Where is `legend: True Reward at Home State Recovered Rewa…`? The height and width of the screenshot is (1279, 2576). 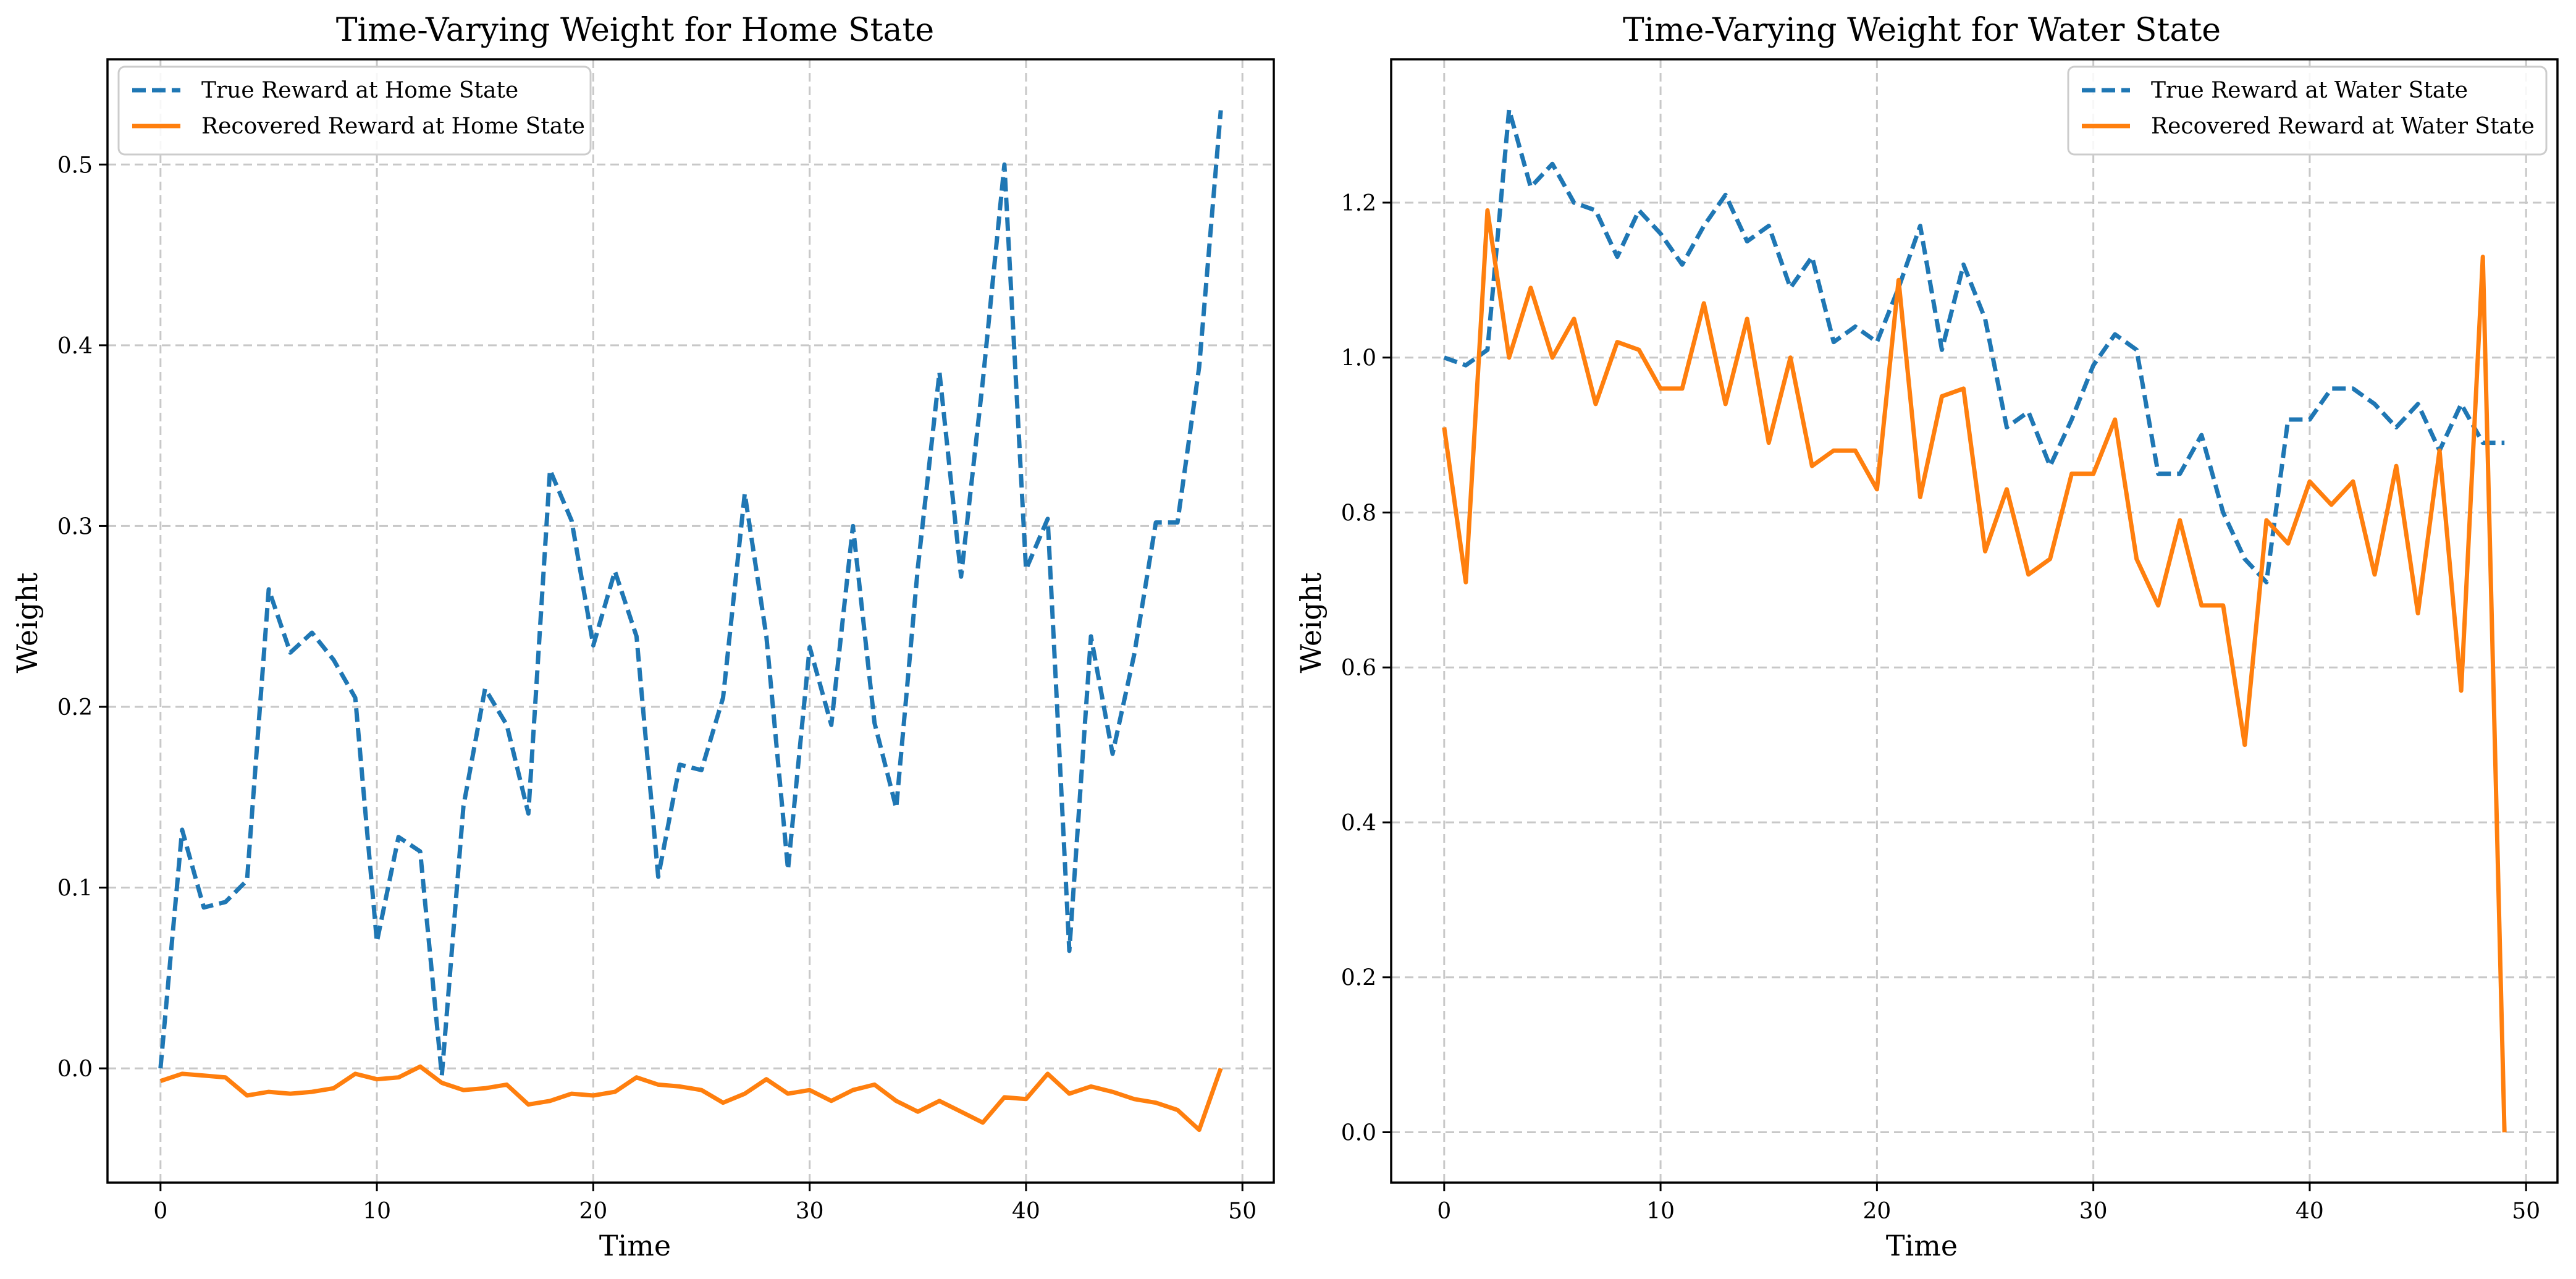
legend: True Reward at Home State Recovered Rewa… is located at coordinates (354, 110).